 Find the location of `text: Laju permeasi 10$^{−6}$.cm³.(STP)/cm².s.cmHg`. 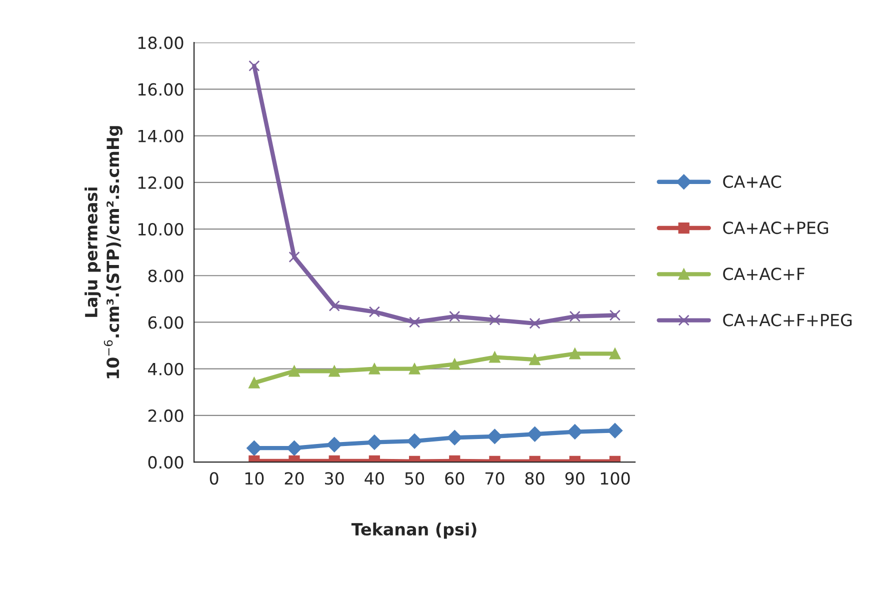

text: Laju permeasi 10$^{−6}$.cm³.(STP)/cm².s.cmHg is located at coordinates (103, 252).